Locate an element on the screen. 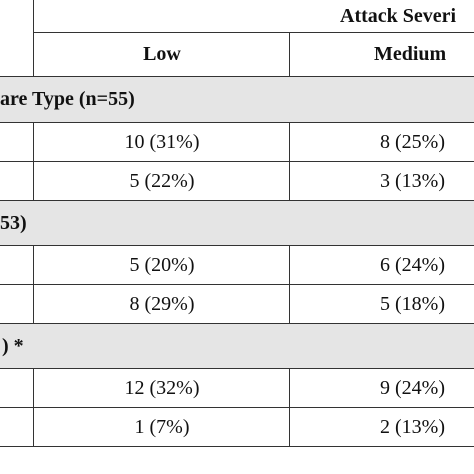 This screenshot has height=474, width=474. table-cell-low: 12 (32%) is located at coordinates (162, 387).